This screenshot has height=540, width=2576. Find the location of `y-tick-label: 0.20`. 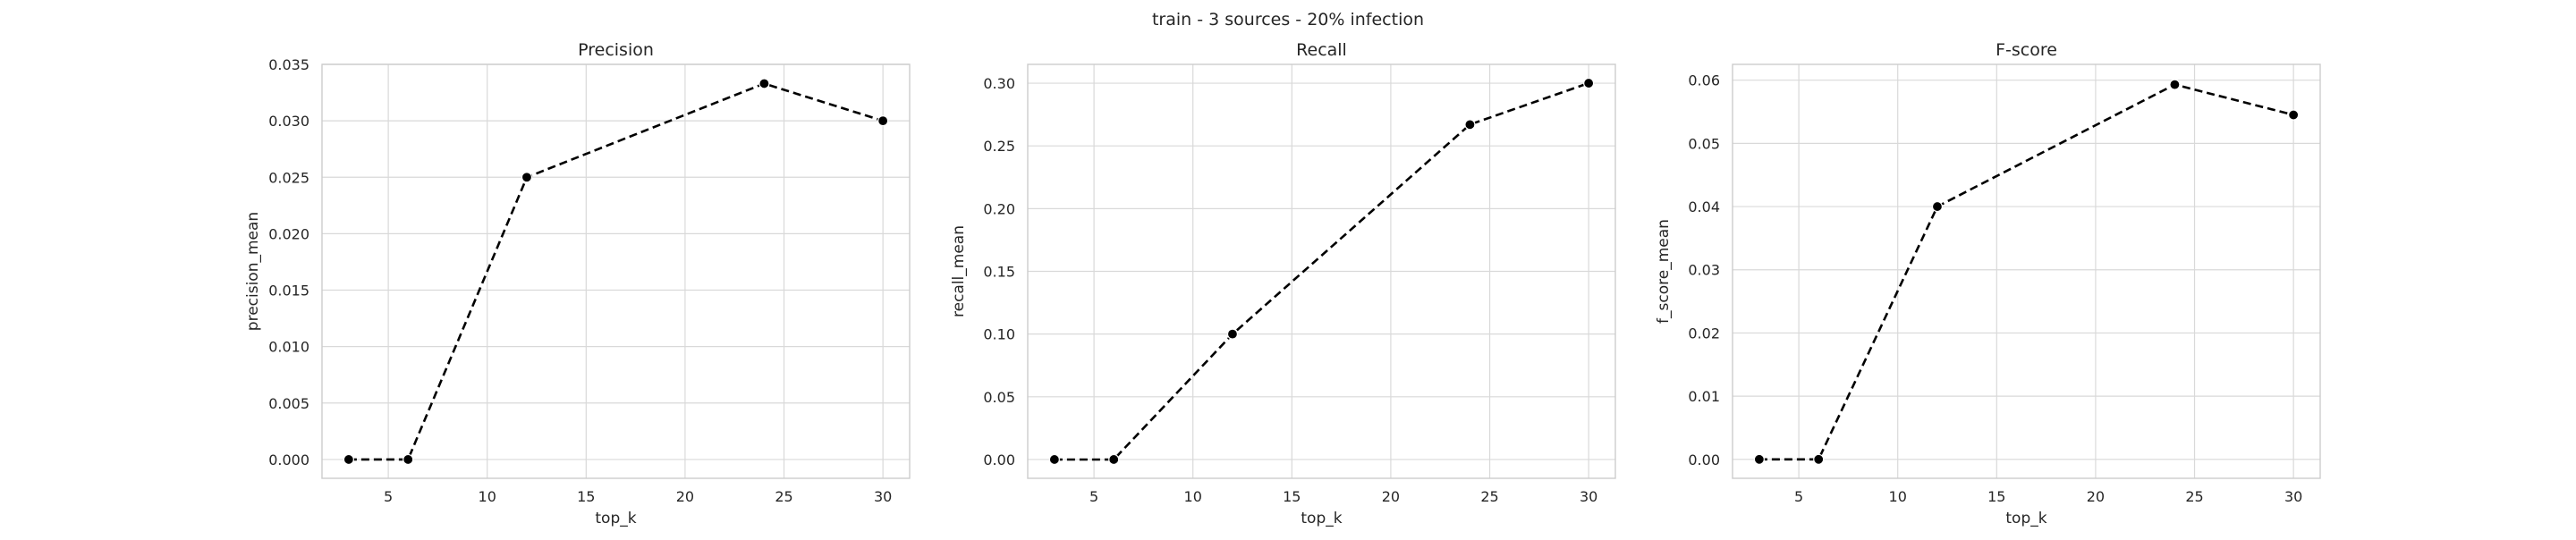

y-tick-label: 0.20 is located at coordinates (999, 208).